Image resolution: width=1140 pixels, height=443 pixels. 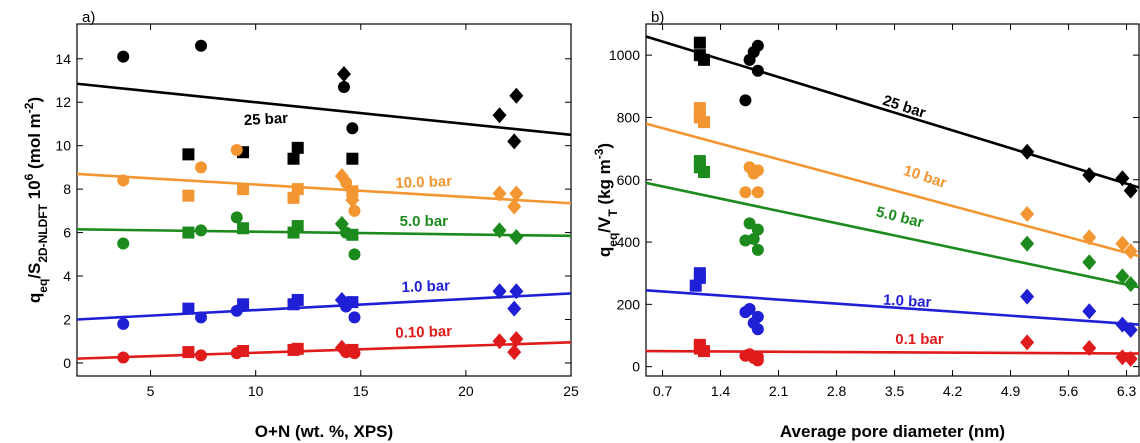 What do you see at coordinates (63, 59) in the screenshot?
I see `y-tick-label: 14` at bounding box center [63, 59].